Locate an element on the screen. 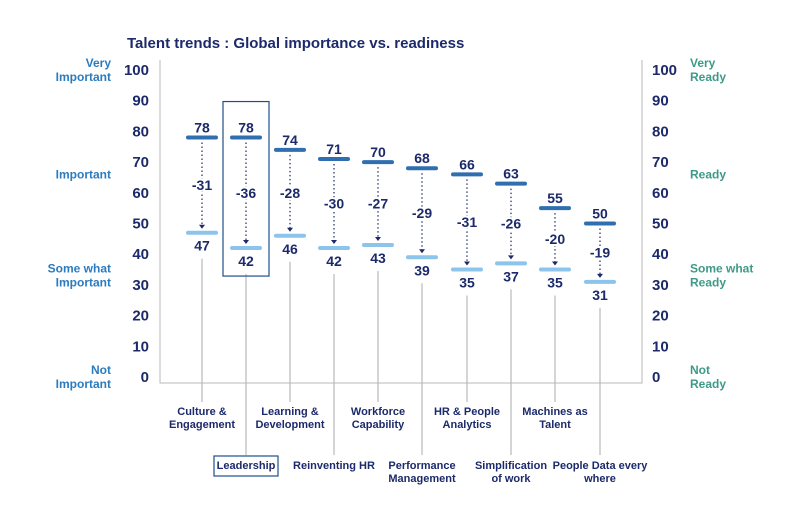 This screenshot has height=518, width=800. right-tick-label: 30 is located at coordinates (660, 285).